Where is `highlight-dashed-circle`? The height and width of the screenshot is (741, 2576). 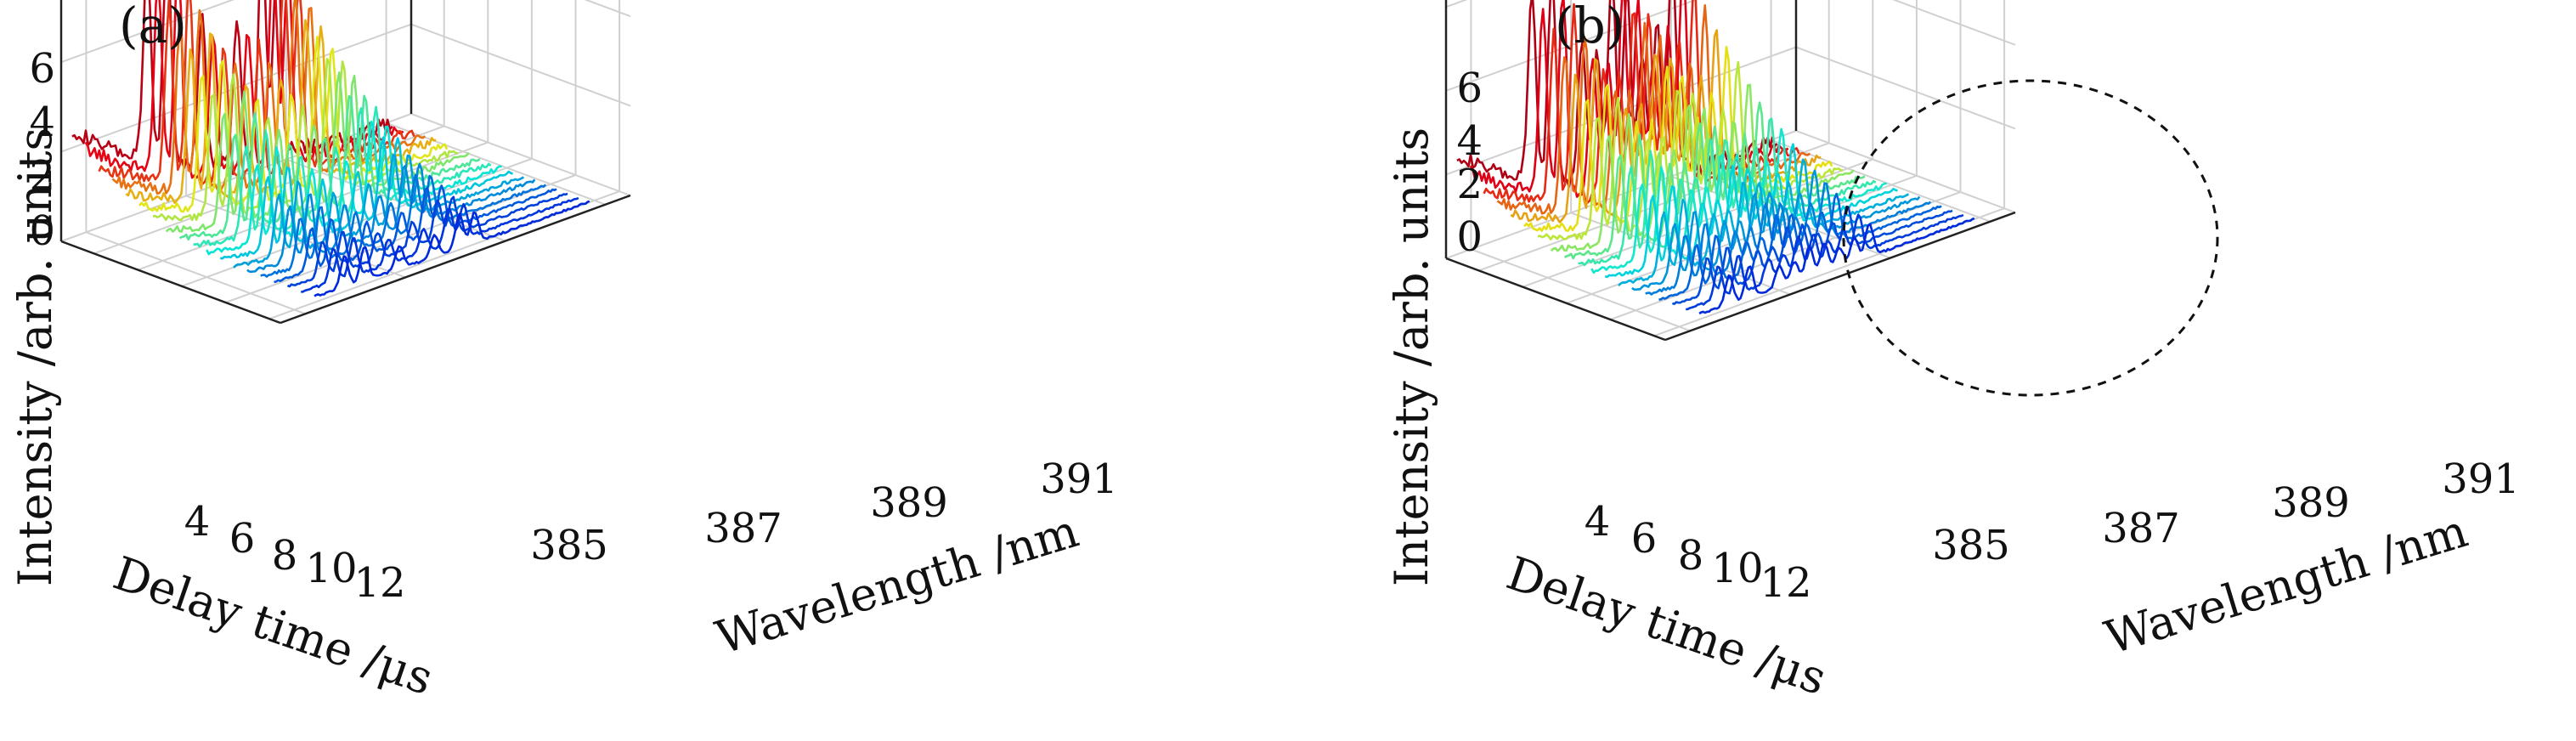 highlight-dashed-circle is located at coordinates (2030, 238).